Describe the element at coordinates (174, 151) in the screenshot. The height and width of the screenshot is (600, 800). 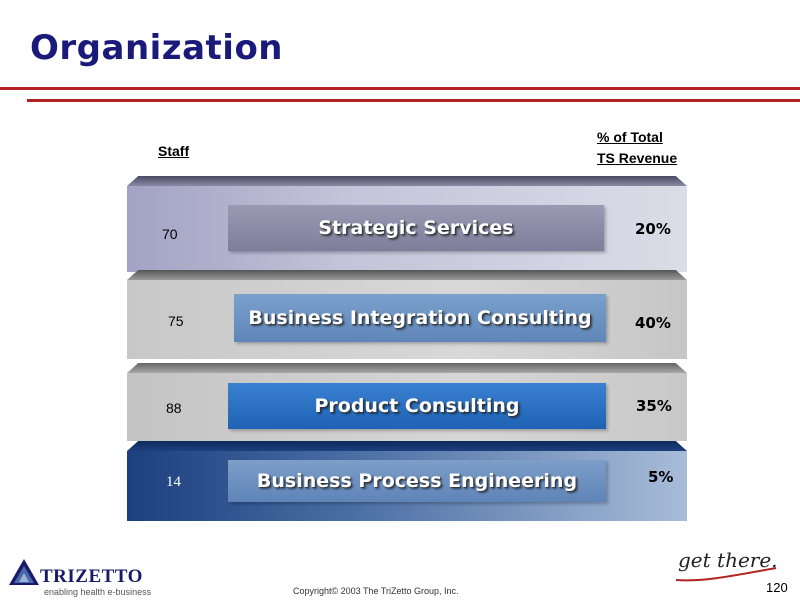
I see `staff-header: Staff` at that location.